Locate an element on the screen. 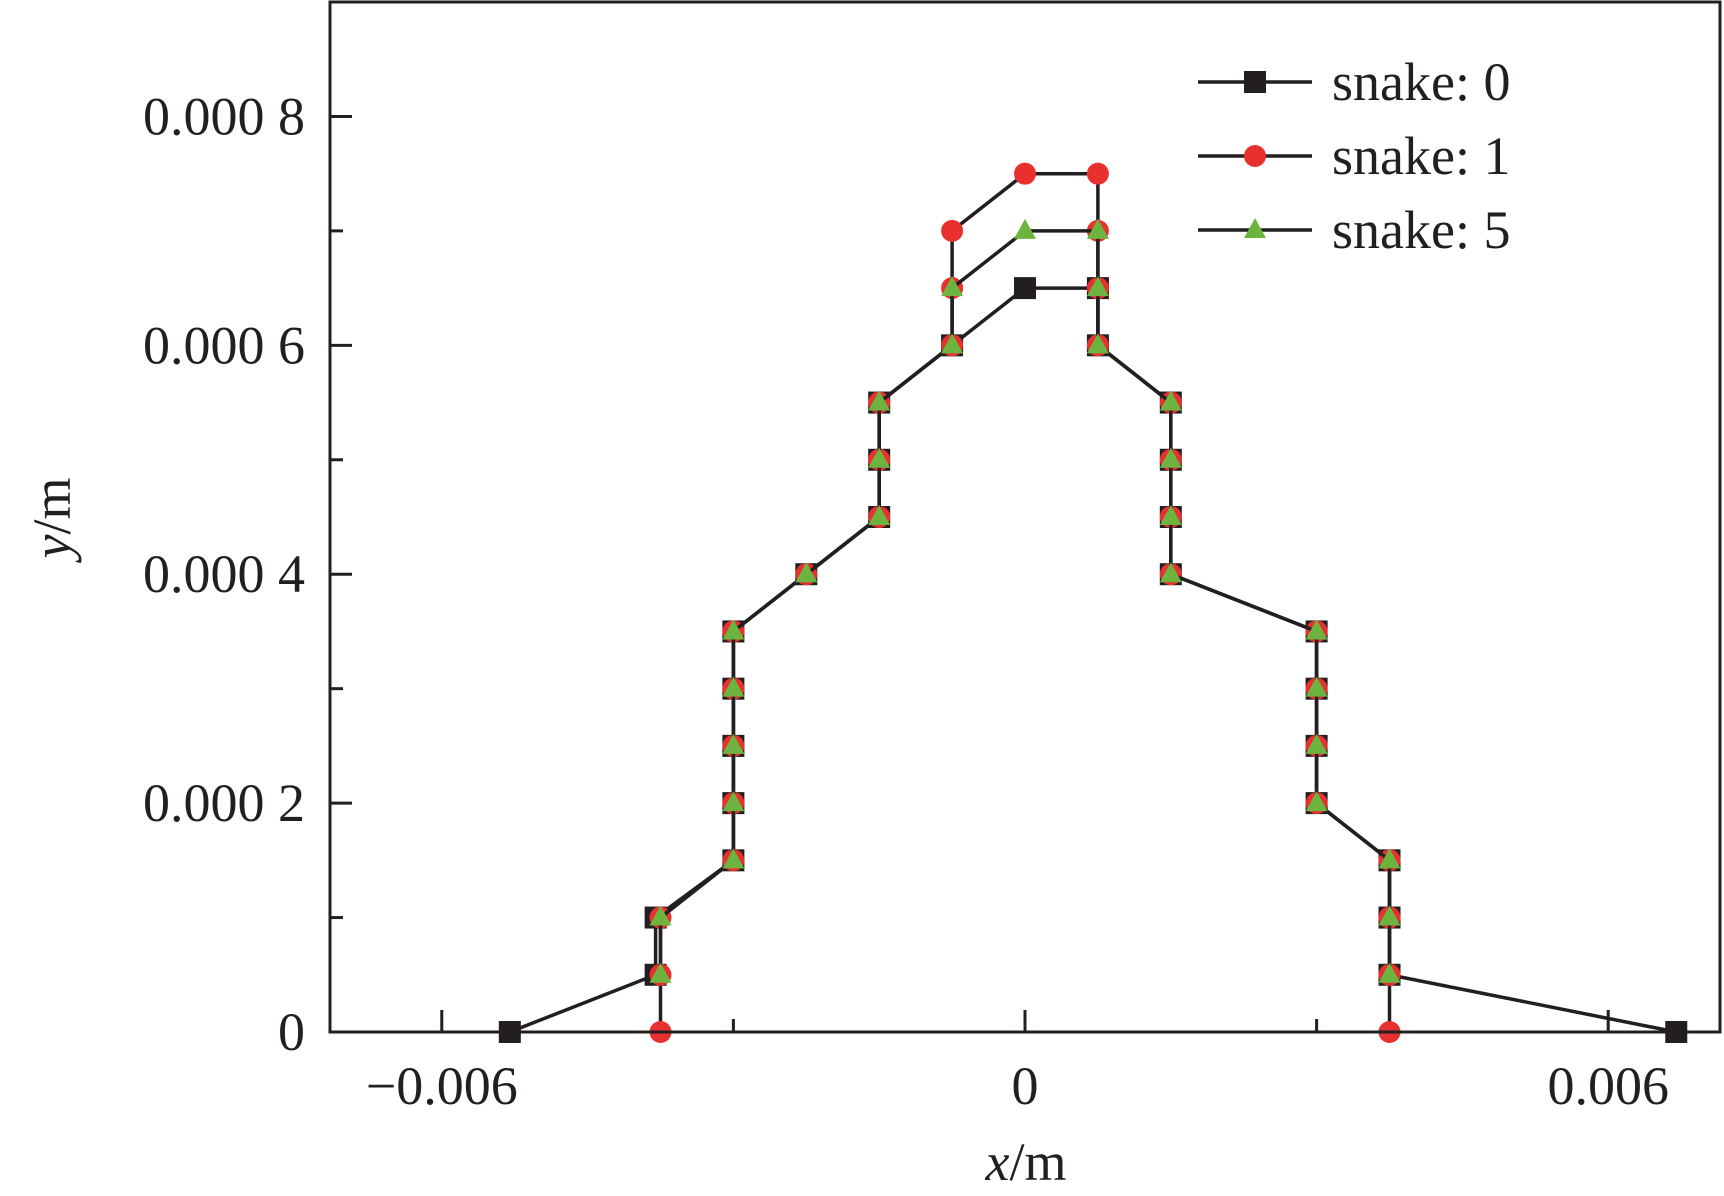  legend-item: snake: 0 is located at coordinates (1354, 82).